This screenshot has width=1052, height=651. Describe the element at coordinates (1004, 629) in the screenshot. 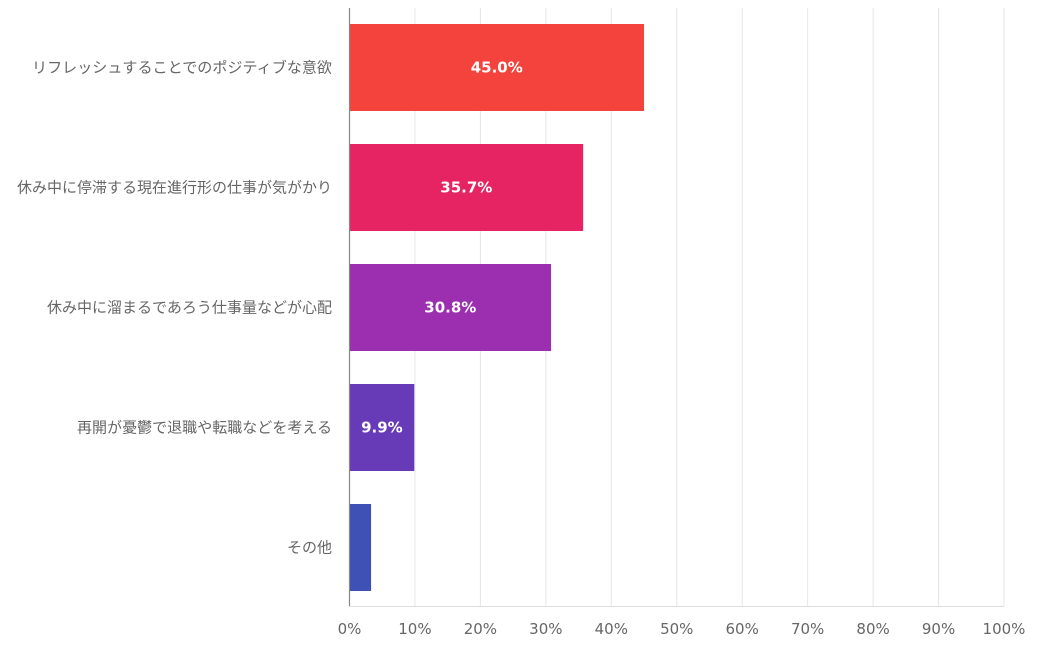

I see `x-tick-label: 100%` at that location.